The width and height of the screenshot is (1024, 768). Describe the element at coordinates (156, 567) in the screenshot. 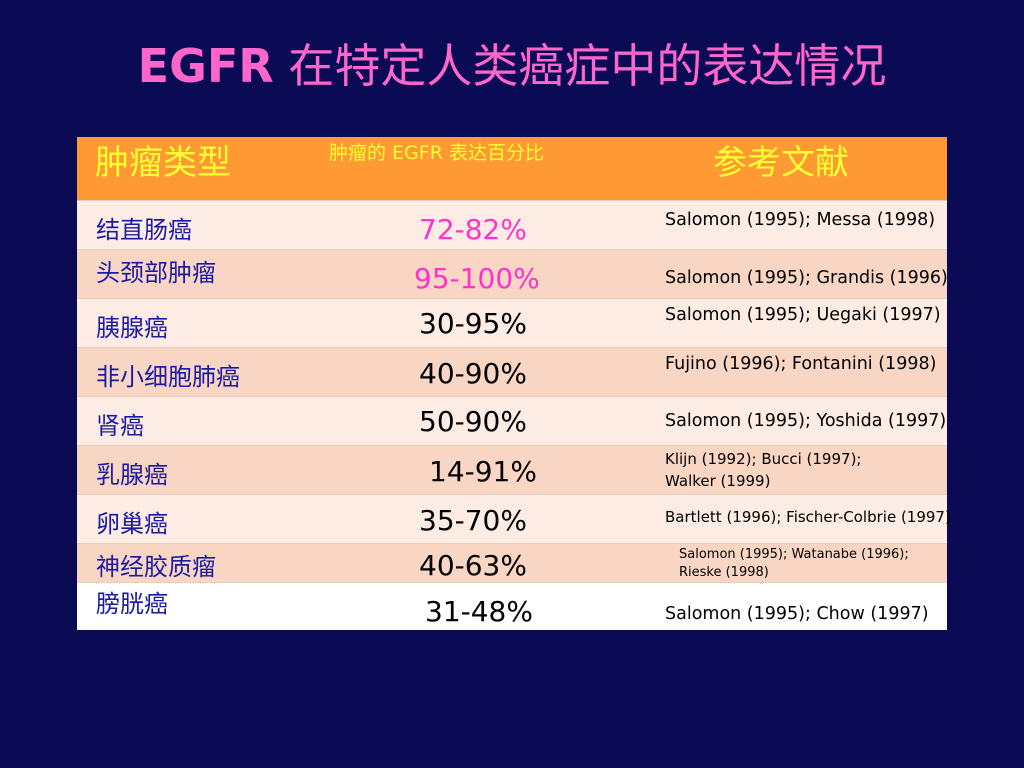

I see `cell-tumor-type: 神经胶质瘤` at that location.